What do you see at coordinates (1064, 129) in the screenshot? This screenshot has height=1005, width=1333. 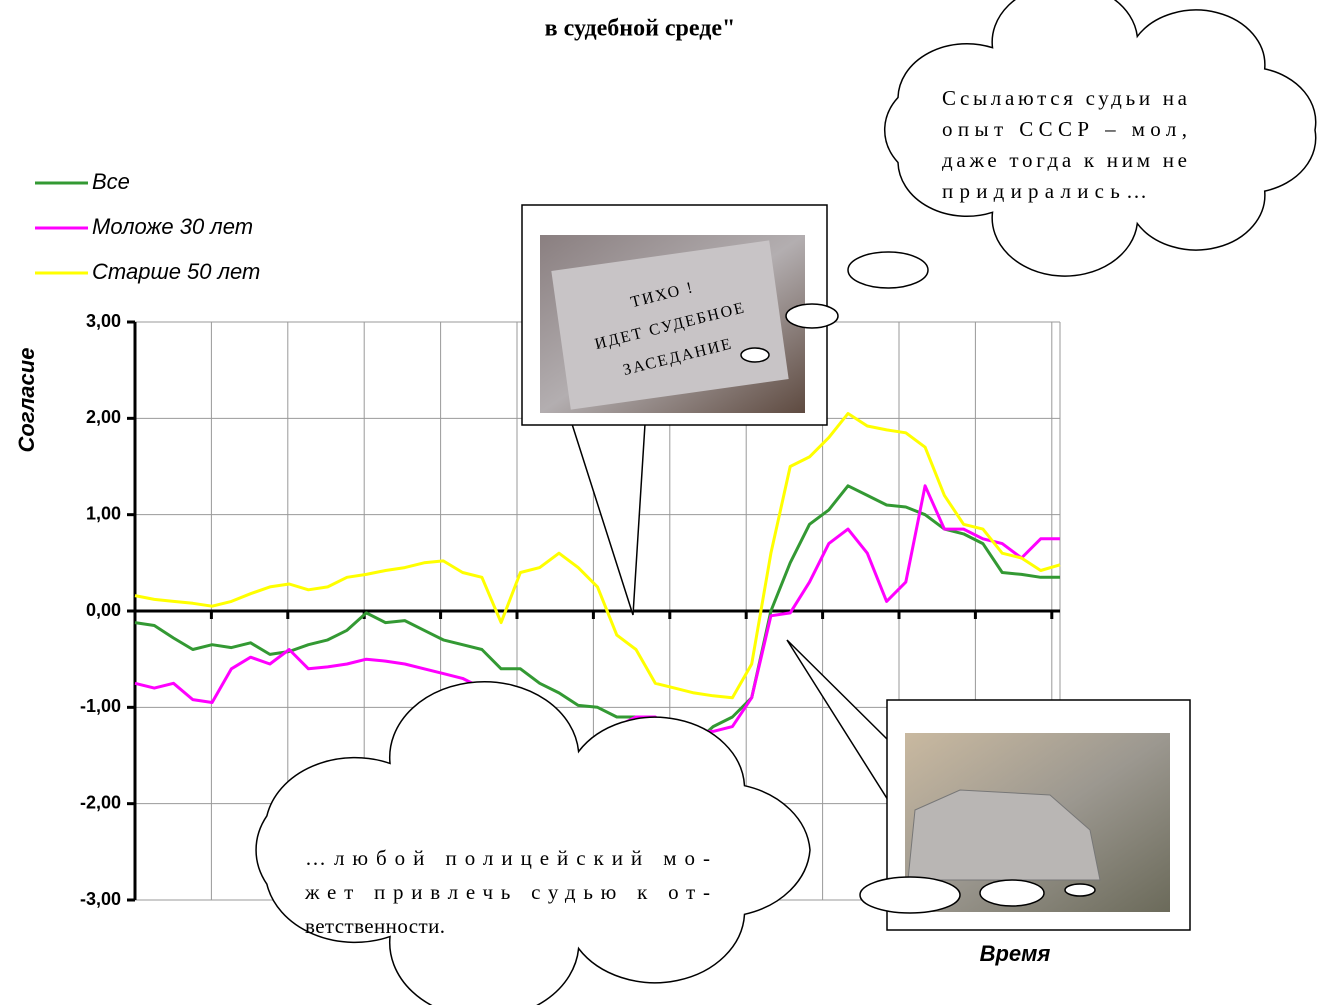 I see `cloud-text: опыт СССР – мол,` at bounding box center [1064, 129].